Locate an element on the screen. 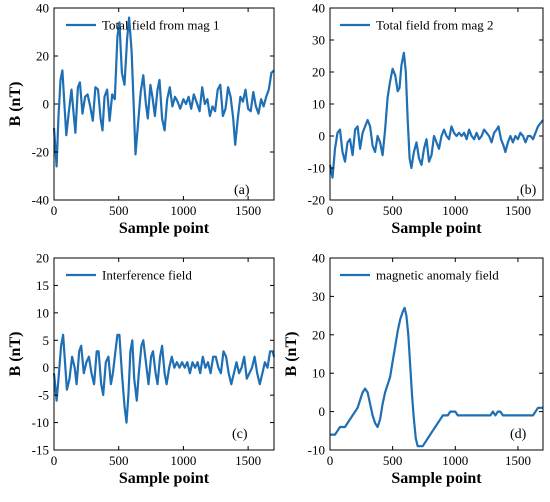  legend-label: Interference field is located at coordinates (147, 275).